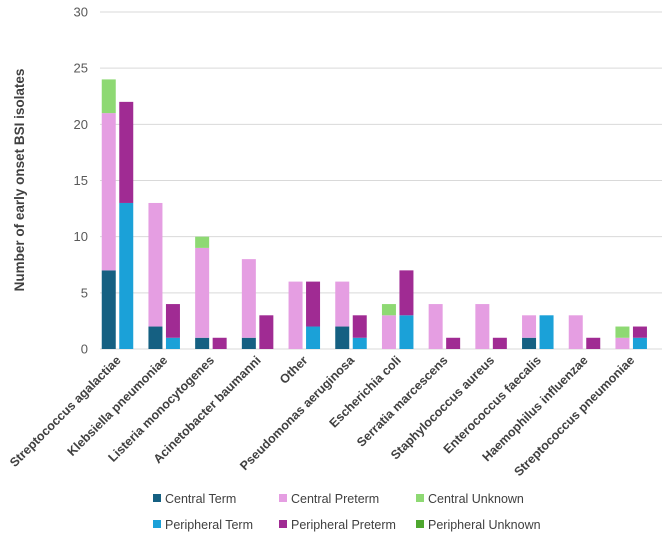 Image resolution: width=669 pixels, height=539 pixels. I want to click on y-axis-label: Number of early onset BSI isolates, so click(19, 180).